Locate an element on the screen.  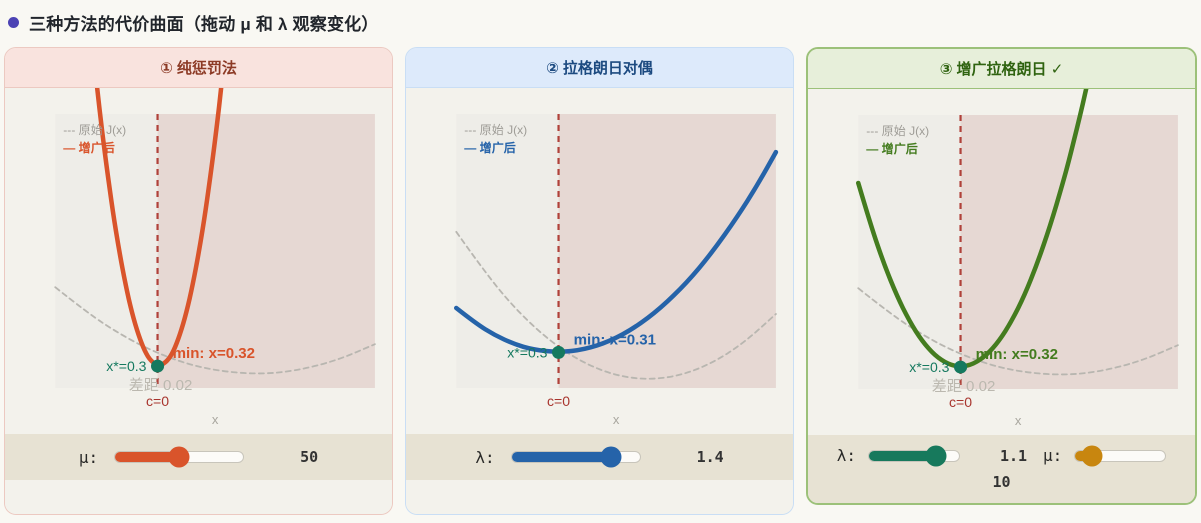
mu-slider-value: 10 is located at coordinates (1001, 482).